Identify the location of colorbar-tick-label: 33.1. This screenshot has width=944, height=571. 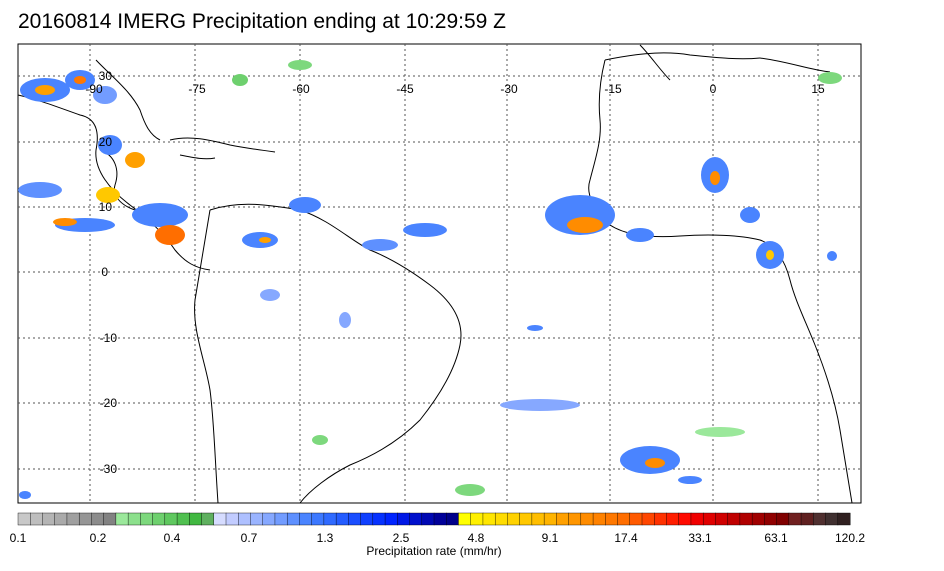
(700, 538).